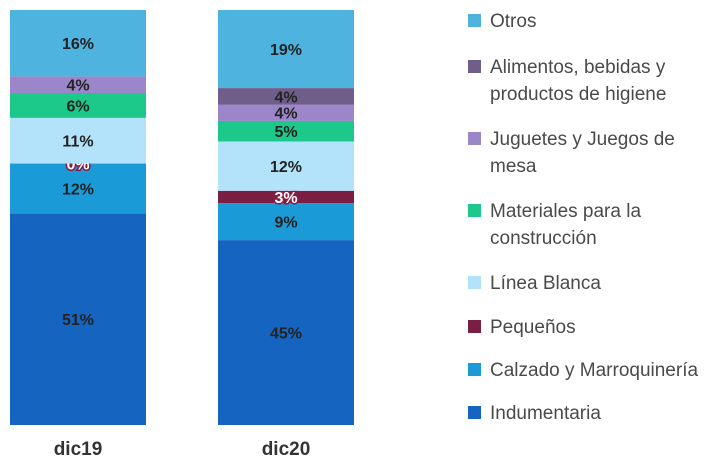  I want to click on data-label-dic19-indumentaria: 51%, so click(78, 320).